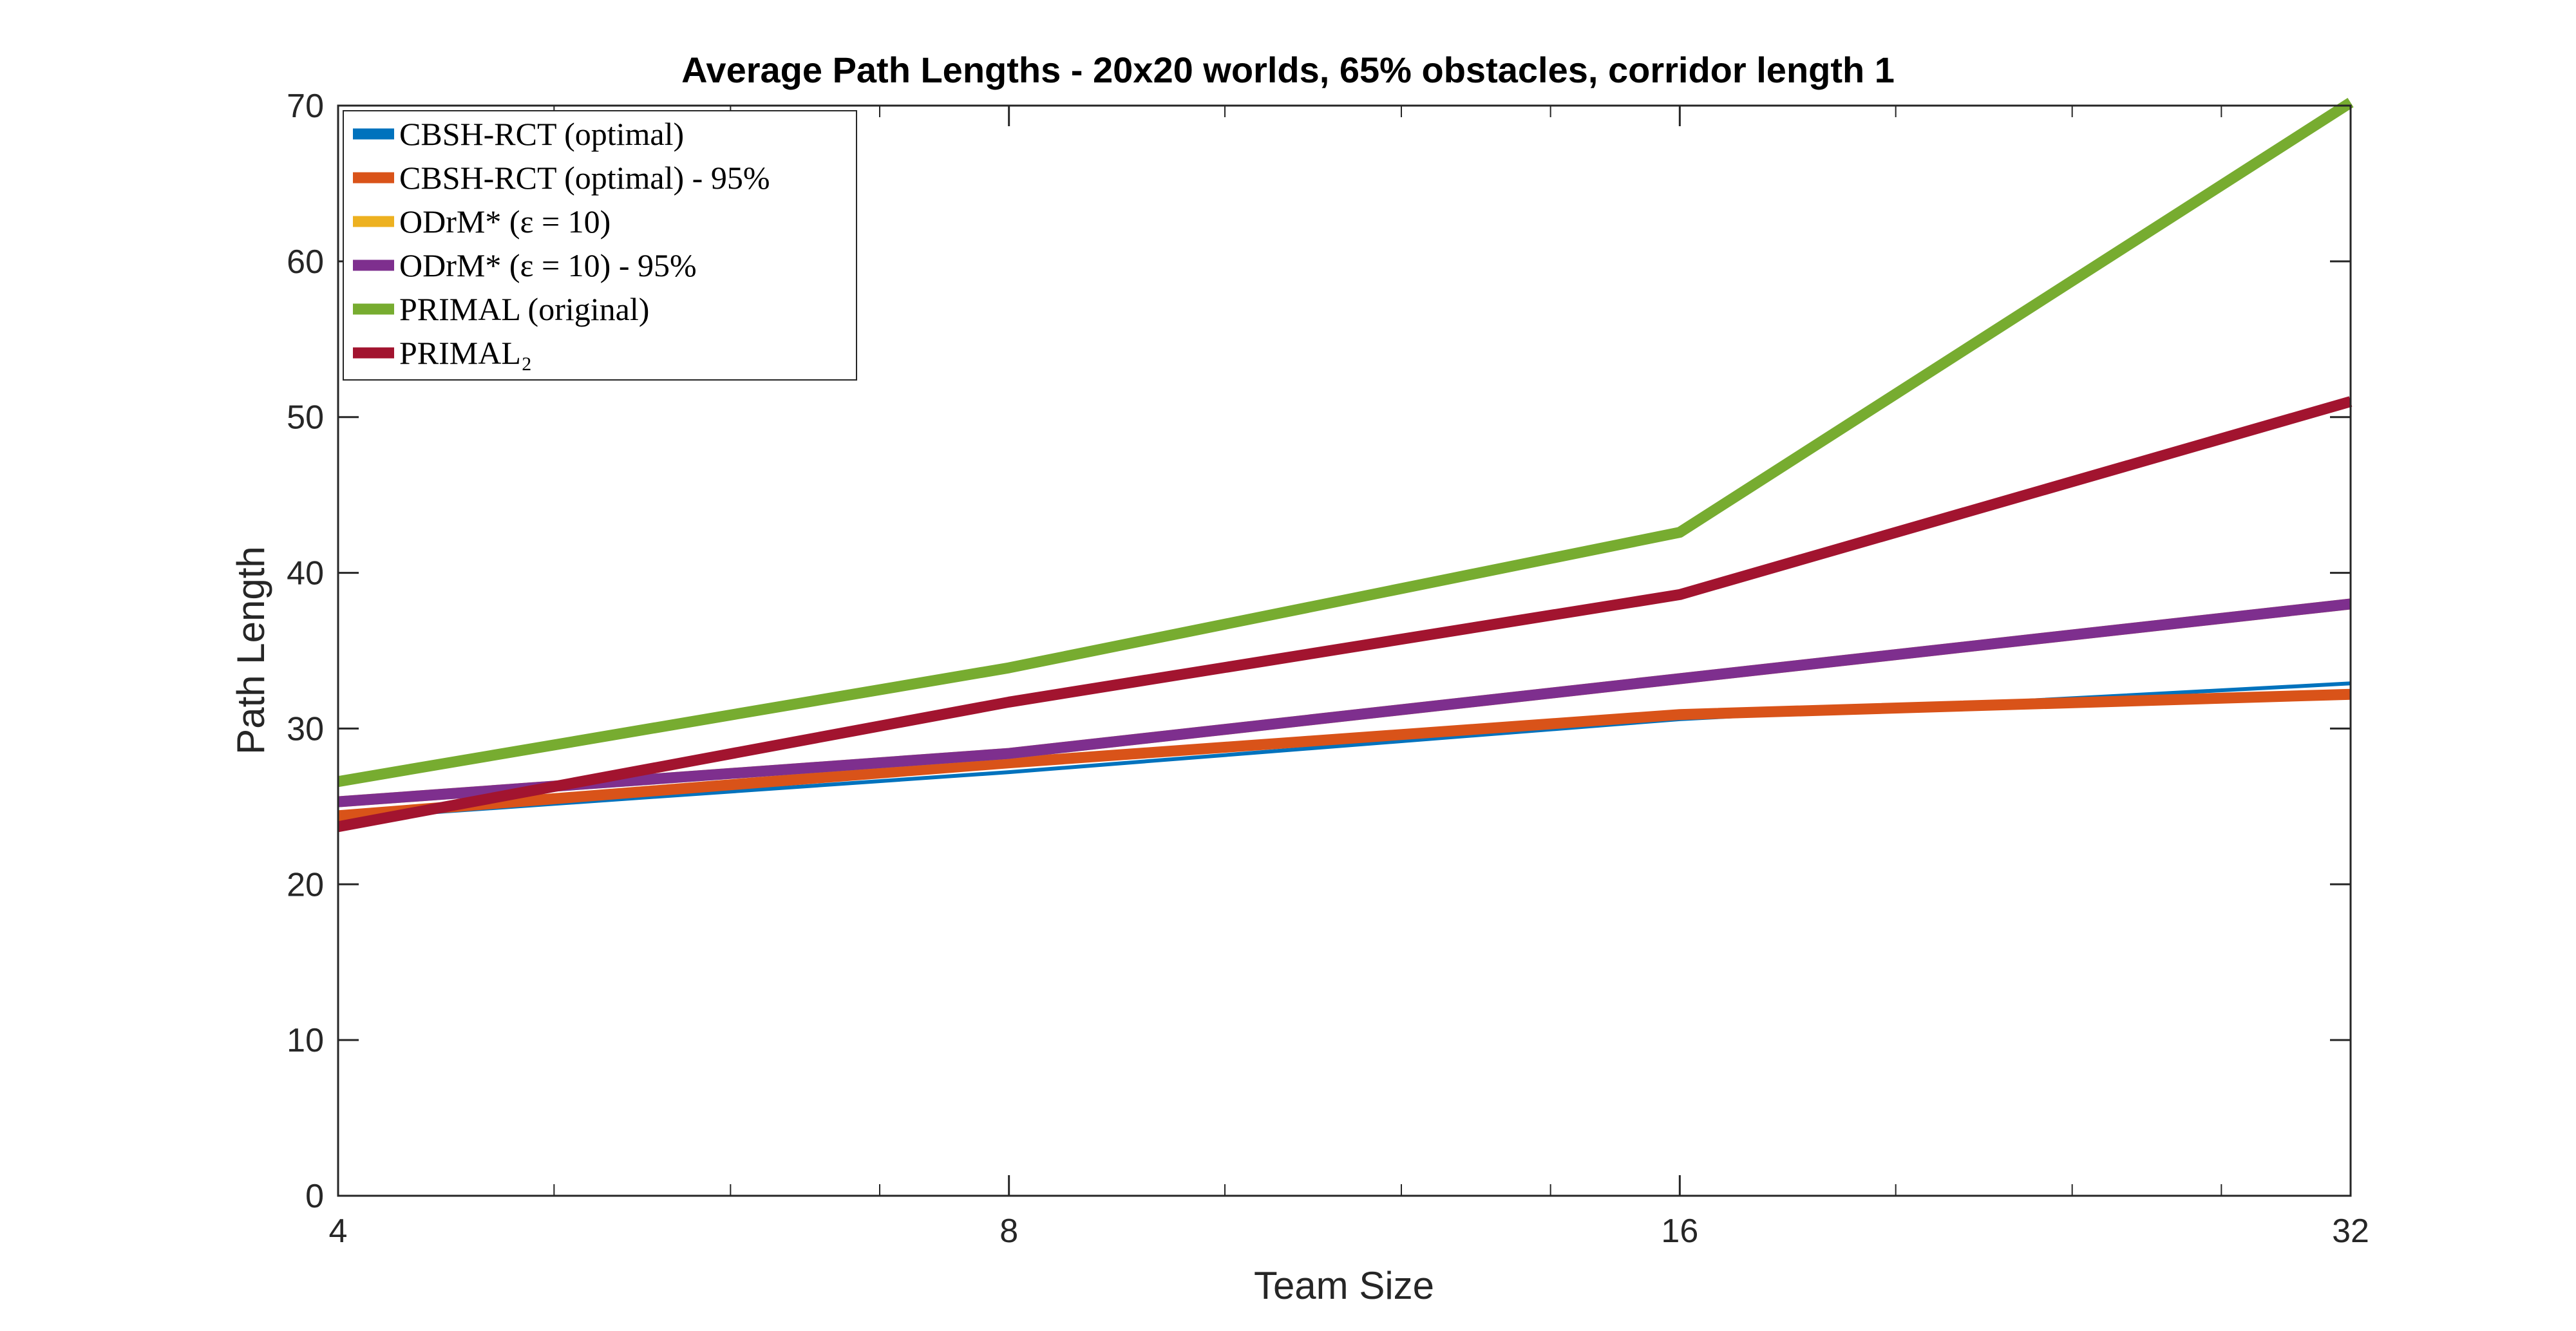 The height and width of the screenshot is (1331, 2576). What do you see at coordinates (305, 1040) in the screenshot?
I see `y-tick-label: 10` at bounding box center [305, 1040].